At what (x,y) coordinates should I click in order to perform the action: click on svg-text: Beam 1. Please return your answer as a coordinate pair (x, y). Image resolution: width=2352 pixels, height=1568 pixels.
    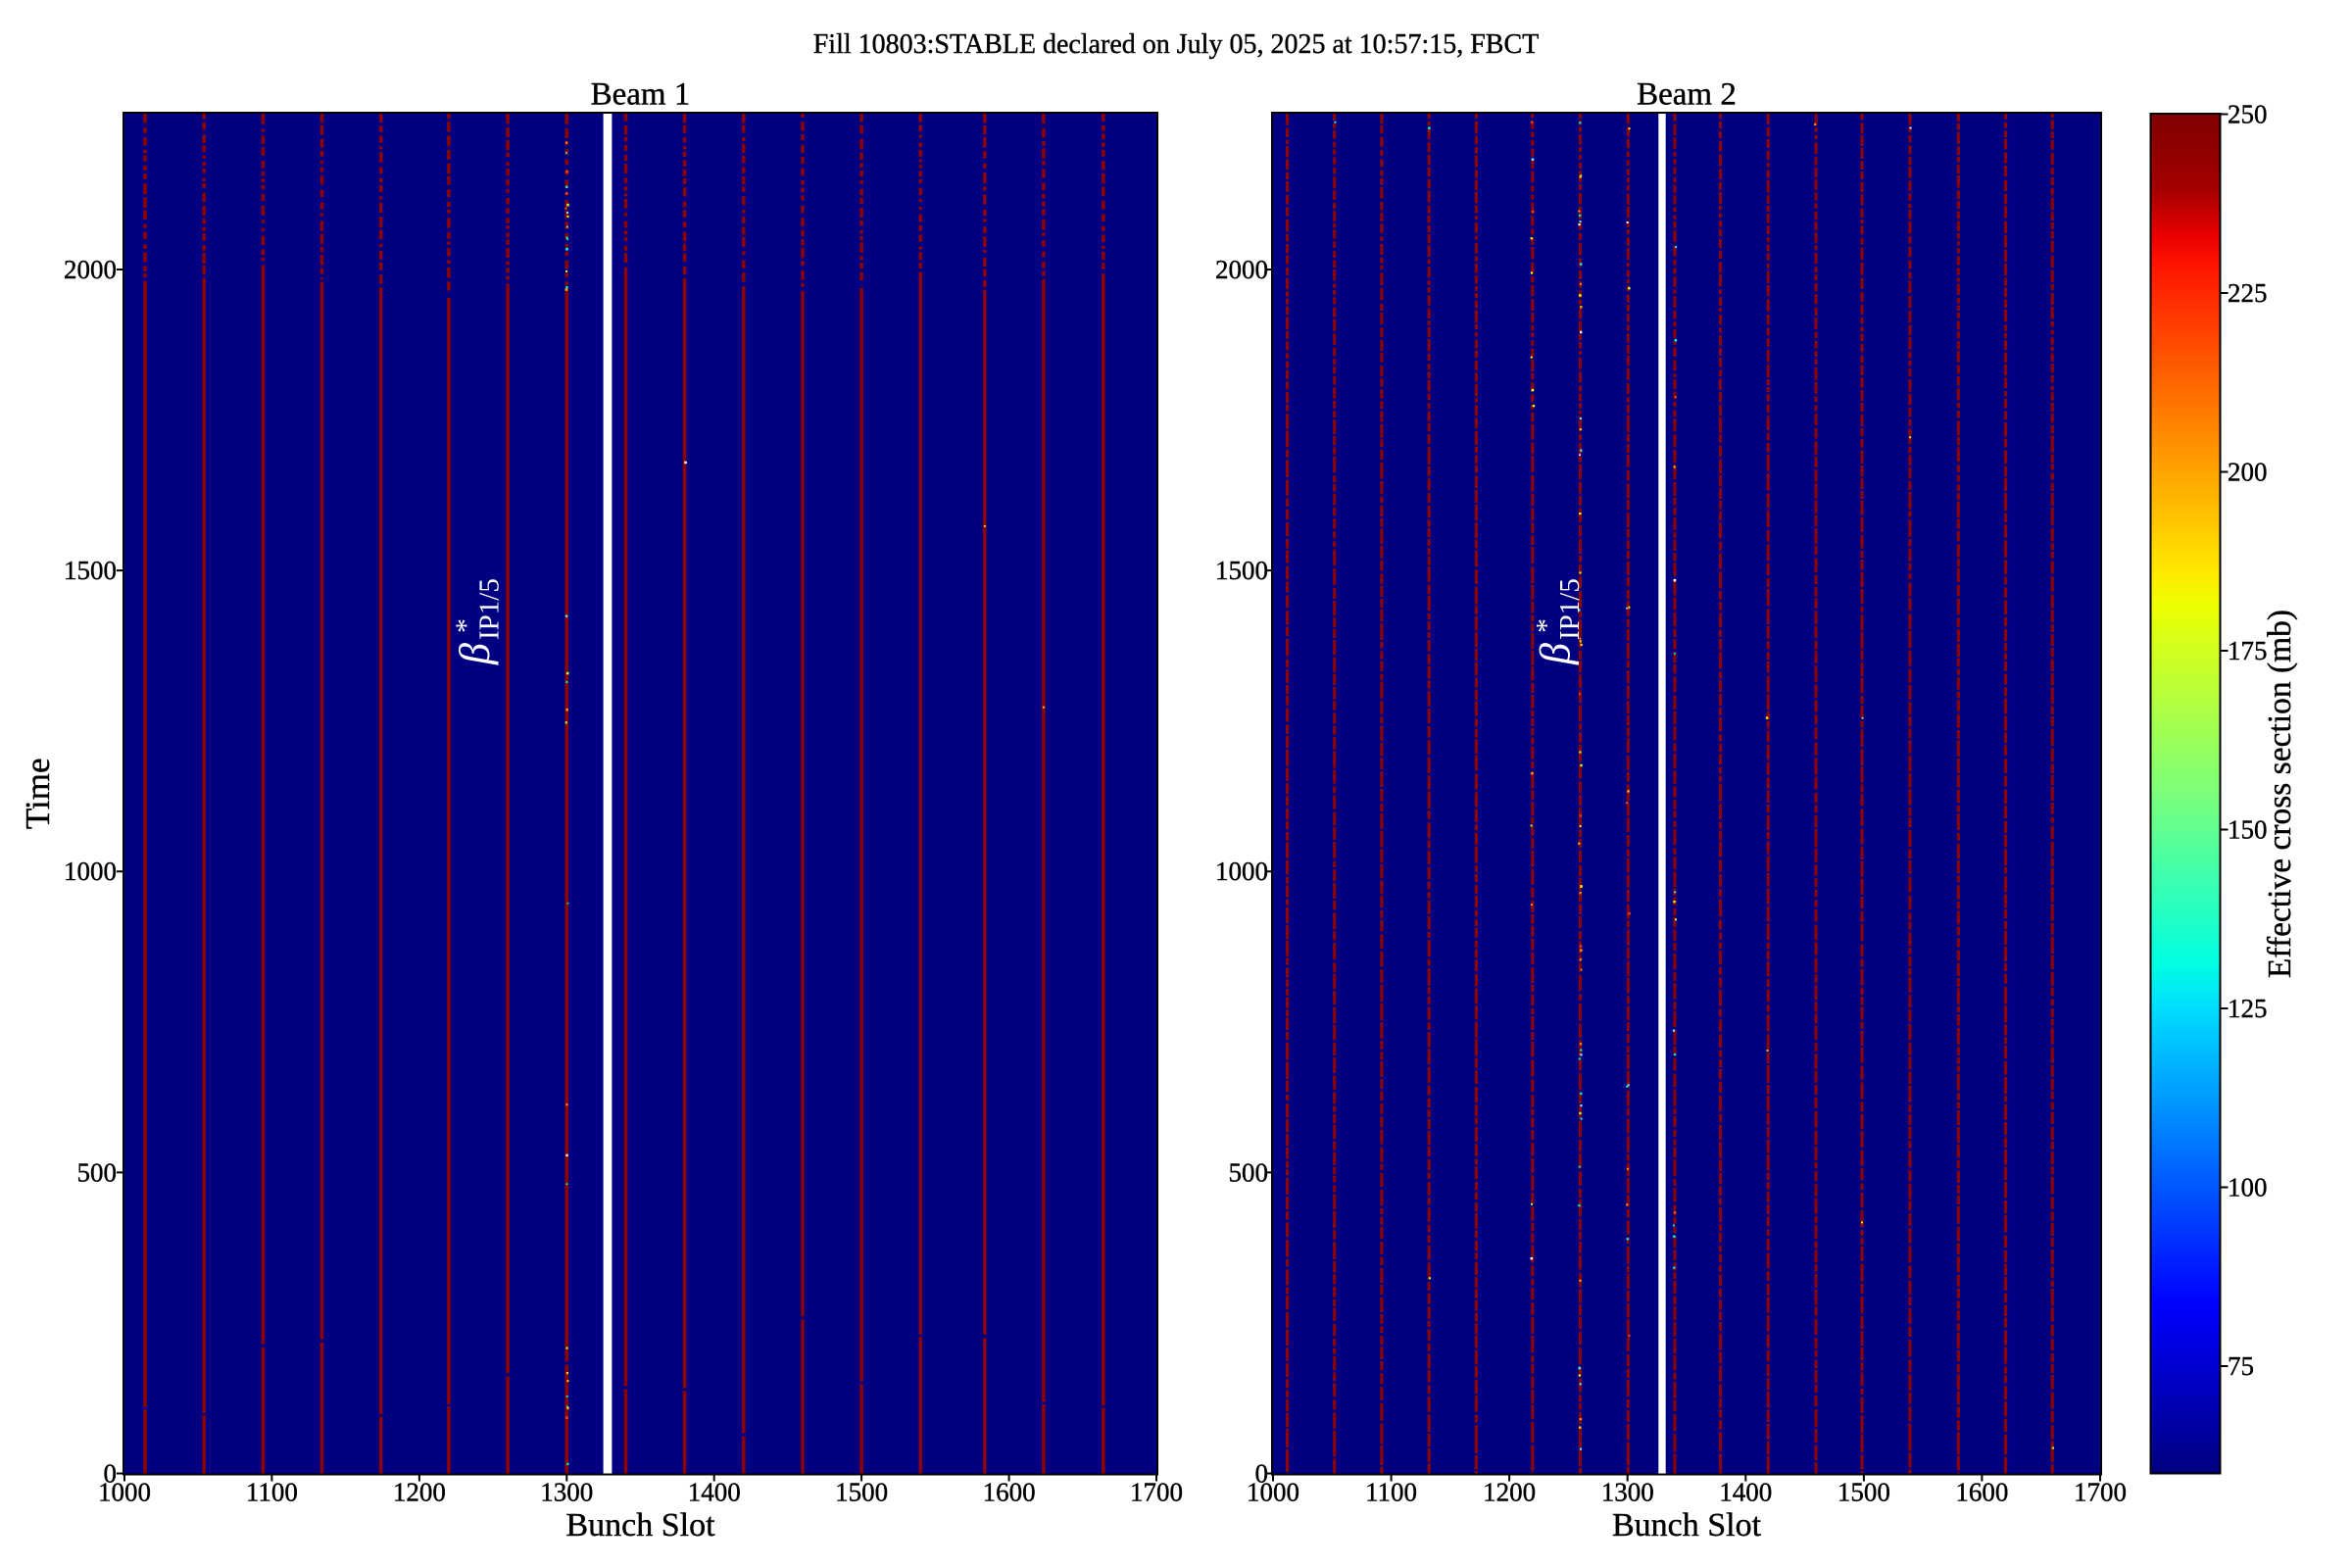
    Looking at the image, I should click on (641, 95).